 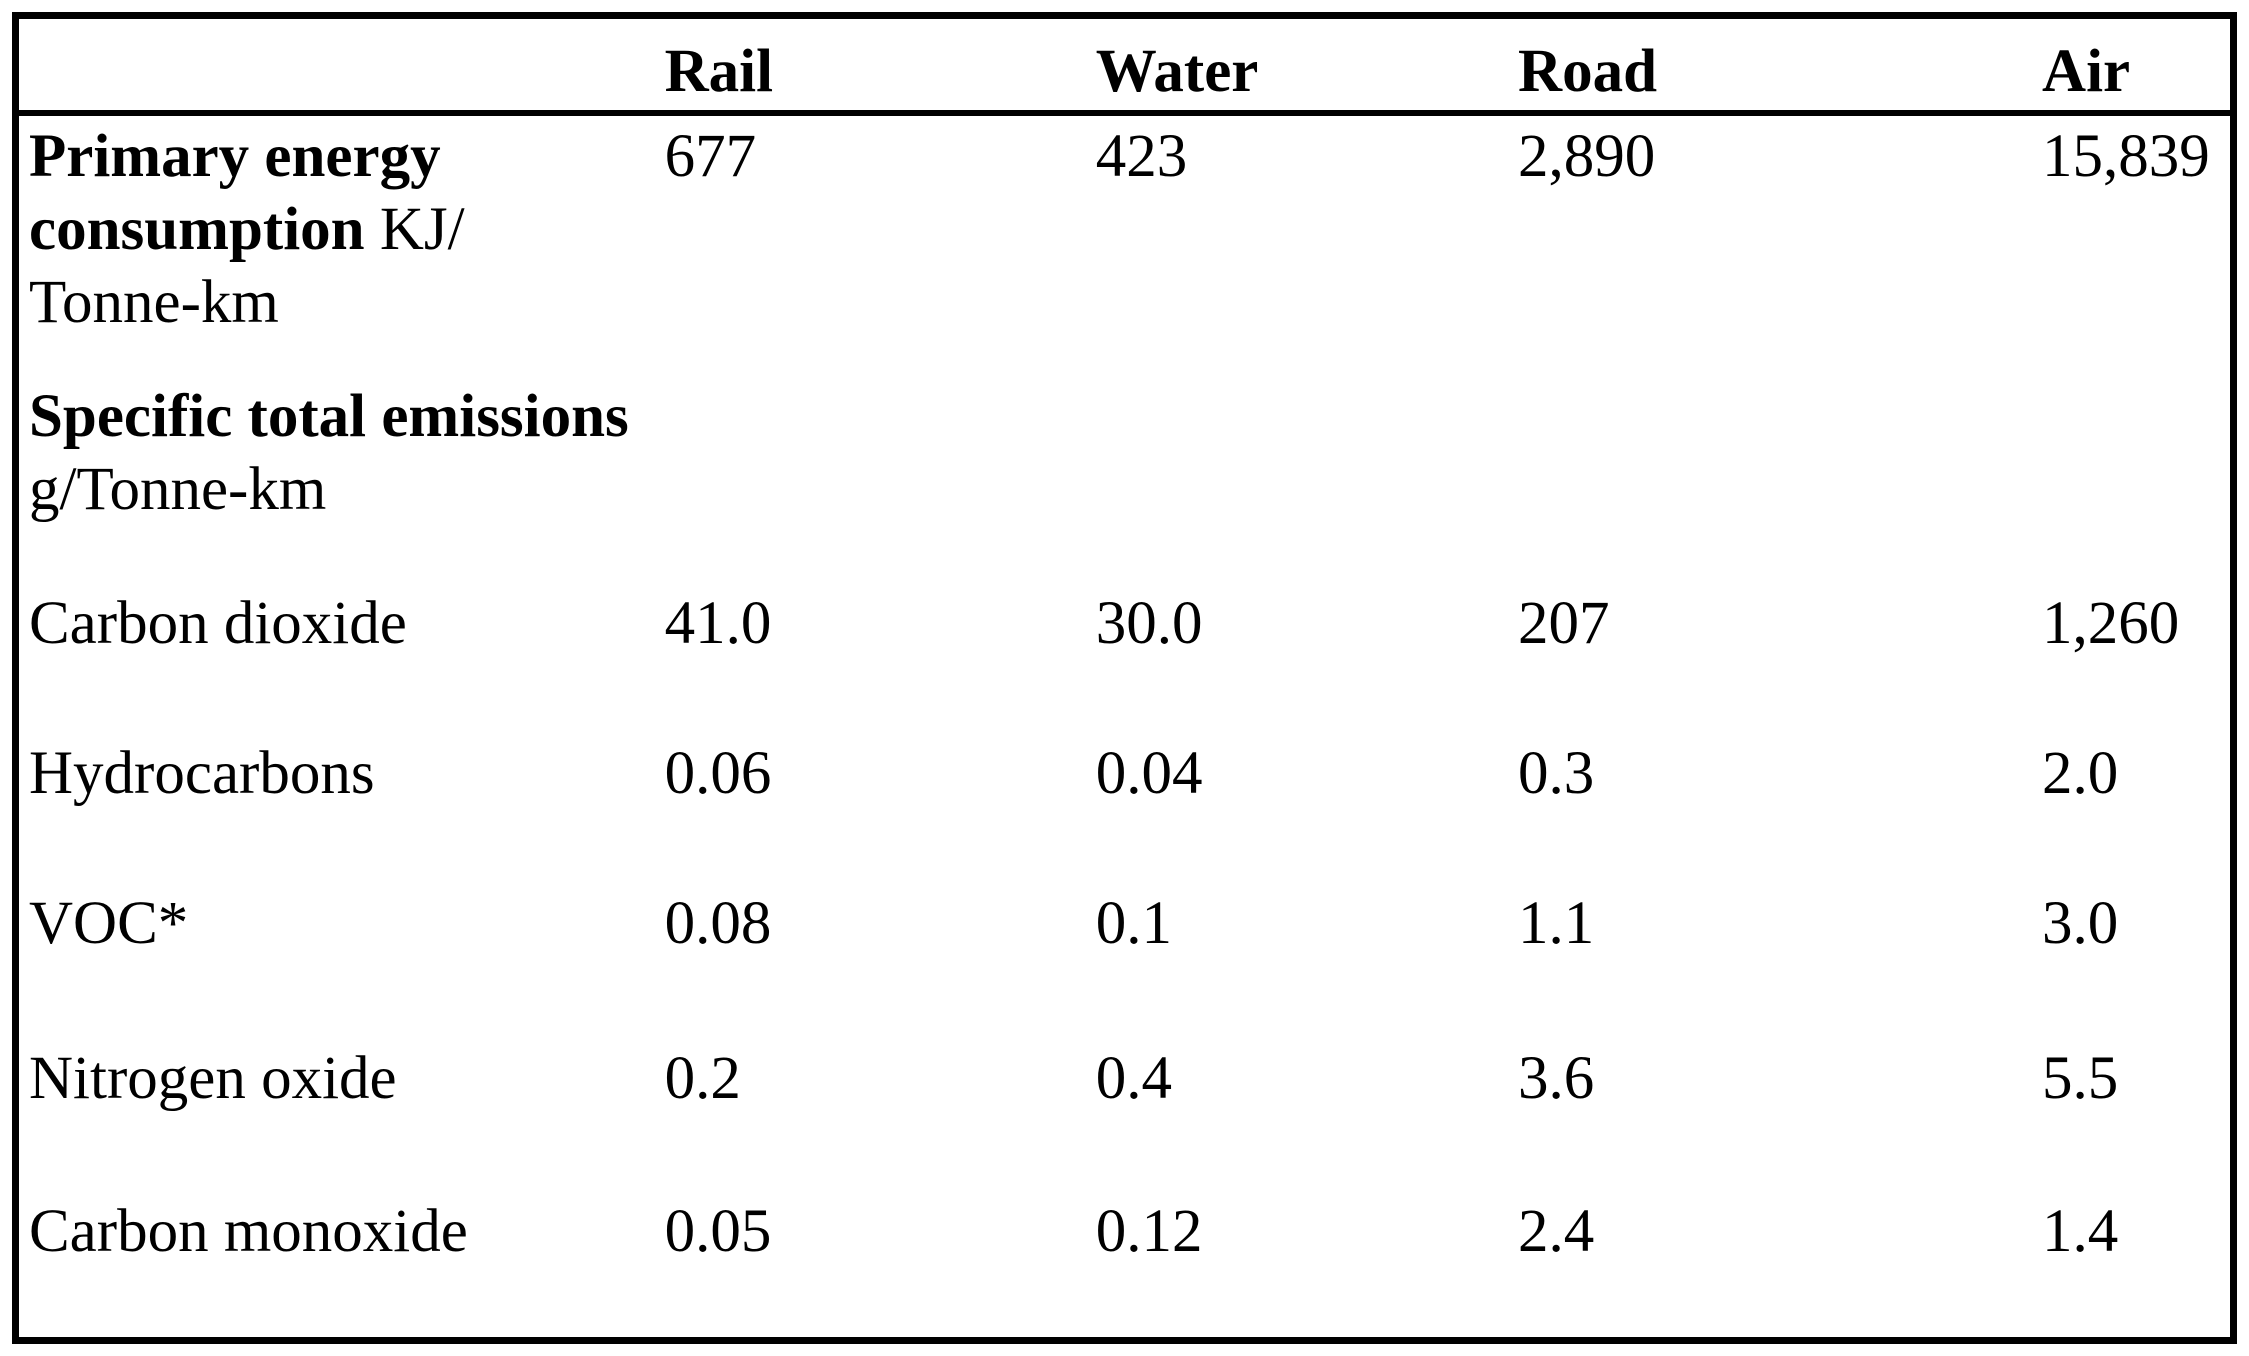 What do you see at coordinates (1556, 923) in the screenshot?
I see `value-cell-road: 1.1` at bounding box center [1556, 923].